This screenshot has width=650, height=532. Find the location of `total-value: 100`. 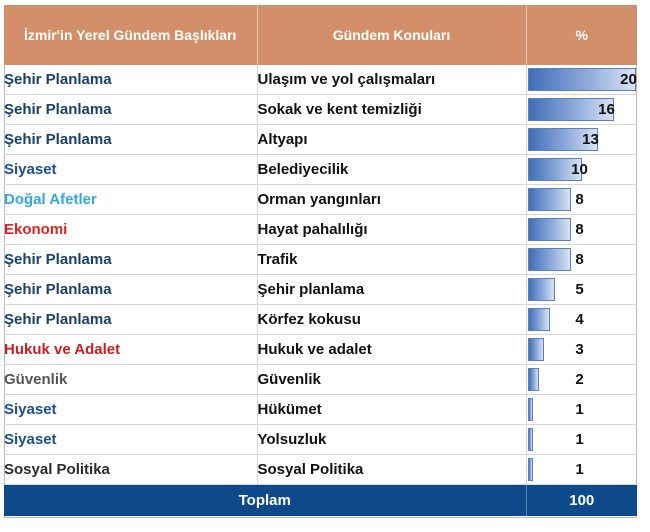

total-value: 100 is located at coordinates (581, 500).